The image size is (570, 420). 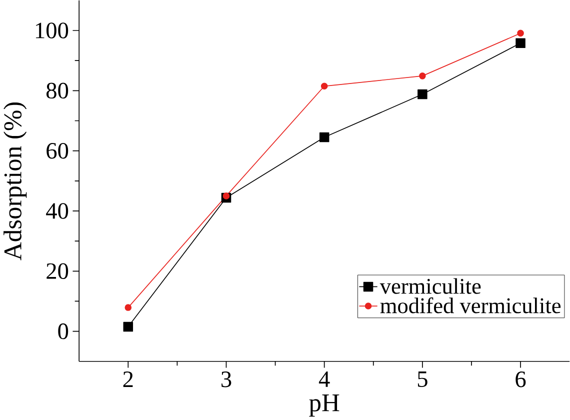 What do you see at coordinates (324, 405) in the screenshot?
I see `x-axis-title: pH` at bounding box center [324, 405].